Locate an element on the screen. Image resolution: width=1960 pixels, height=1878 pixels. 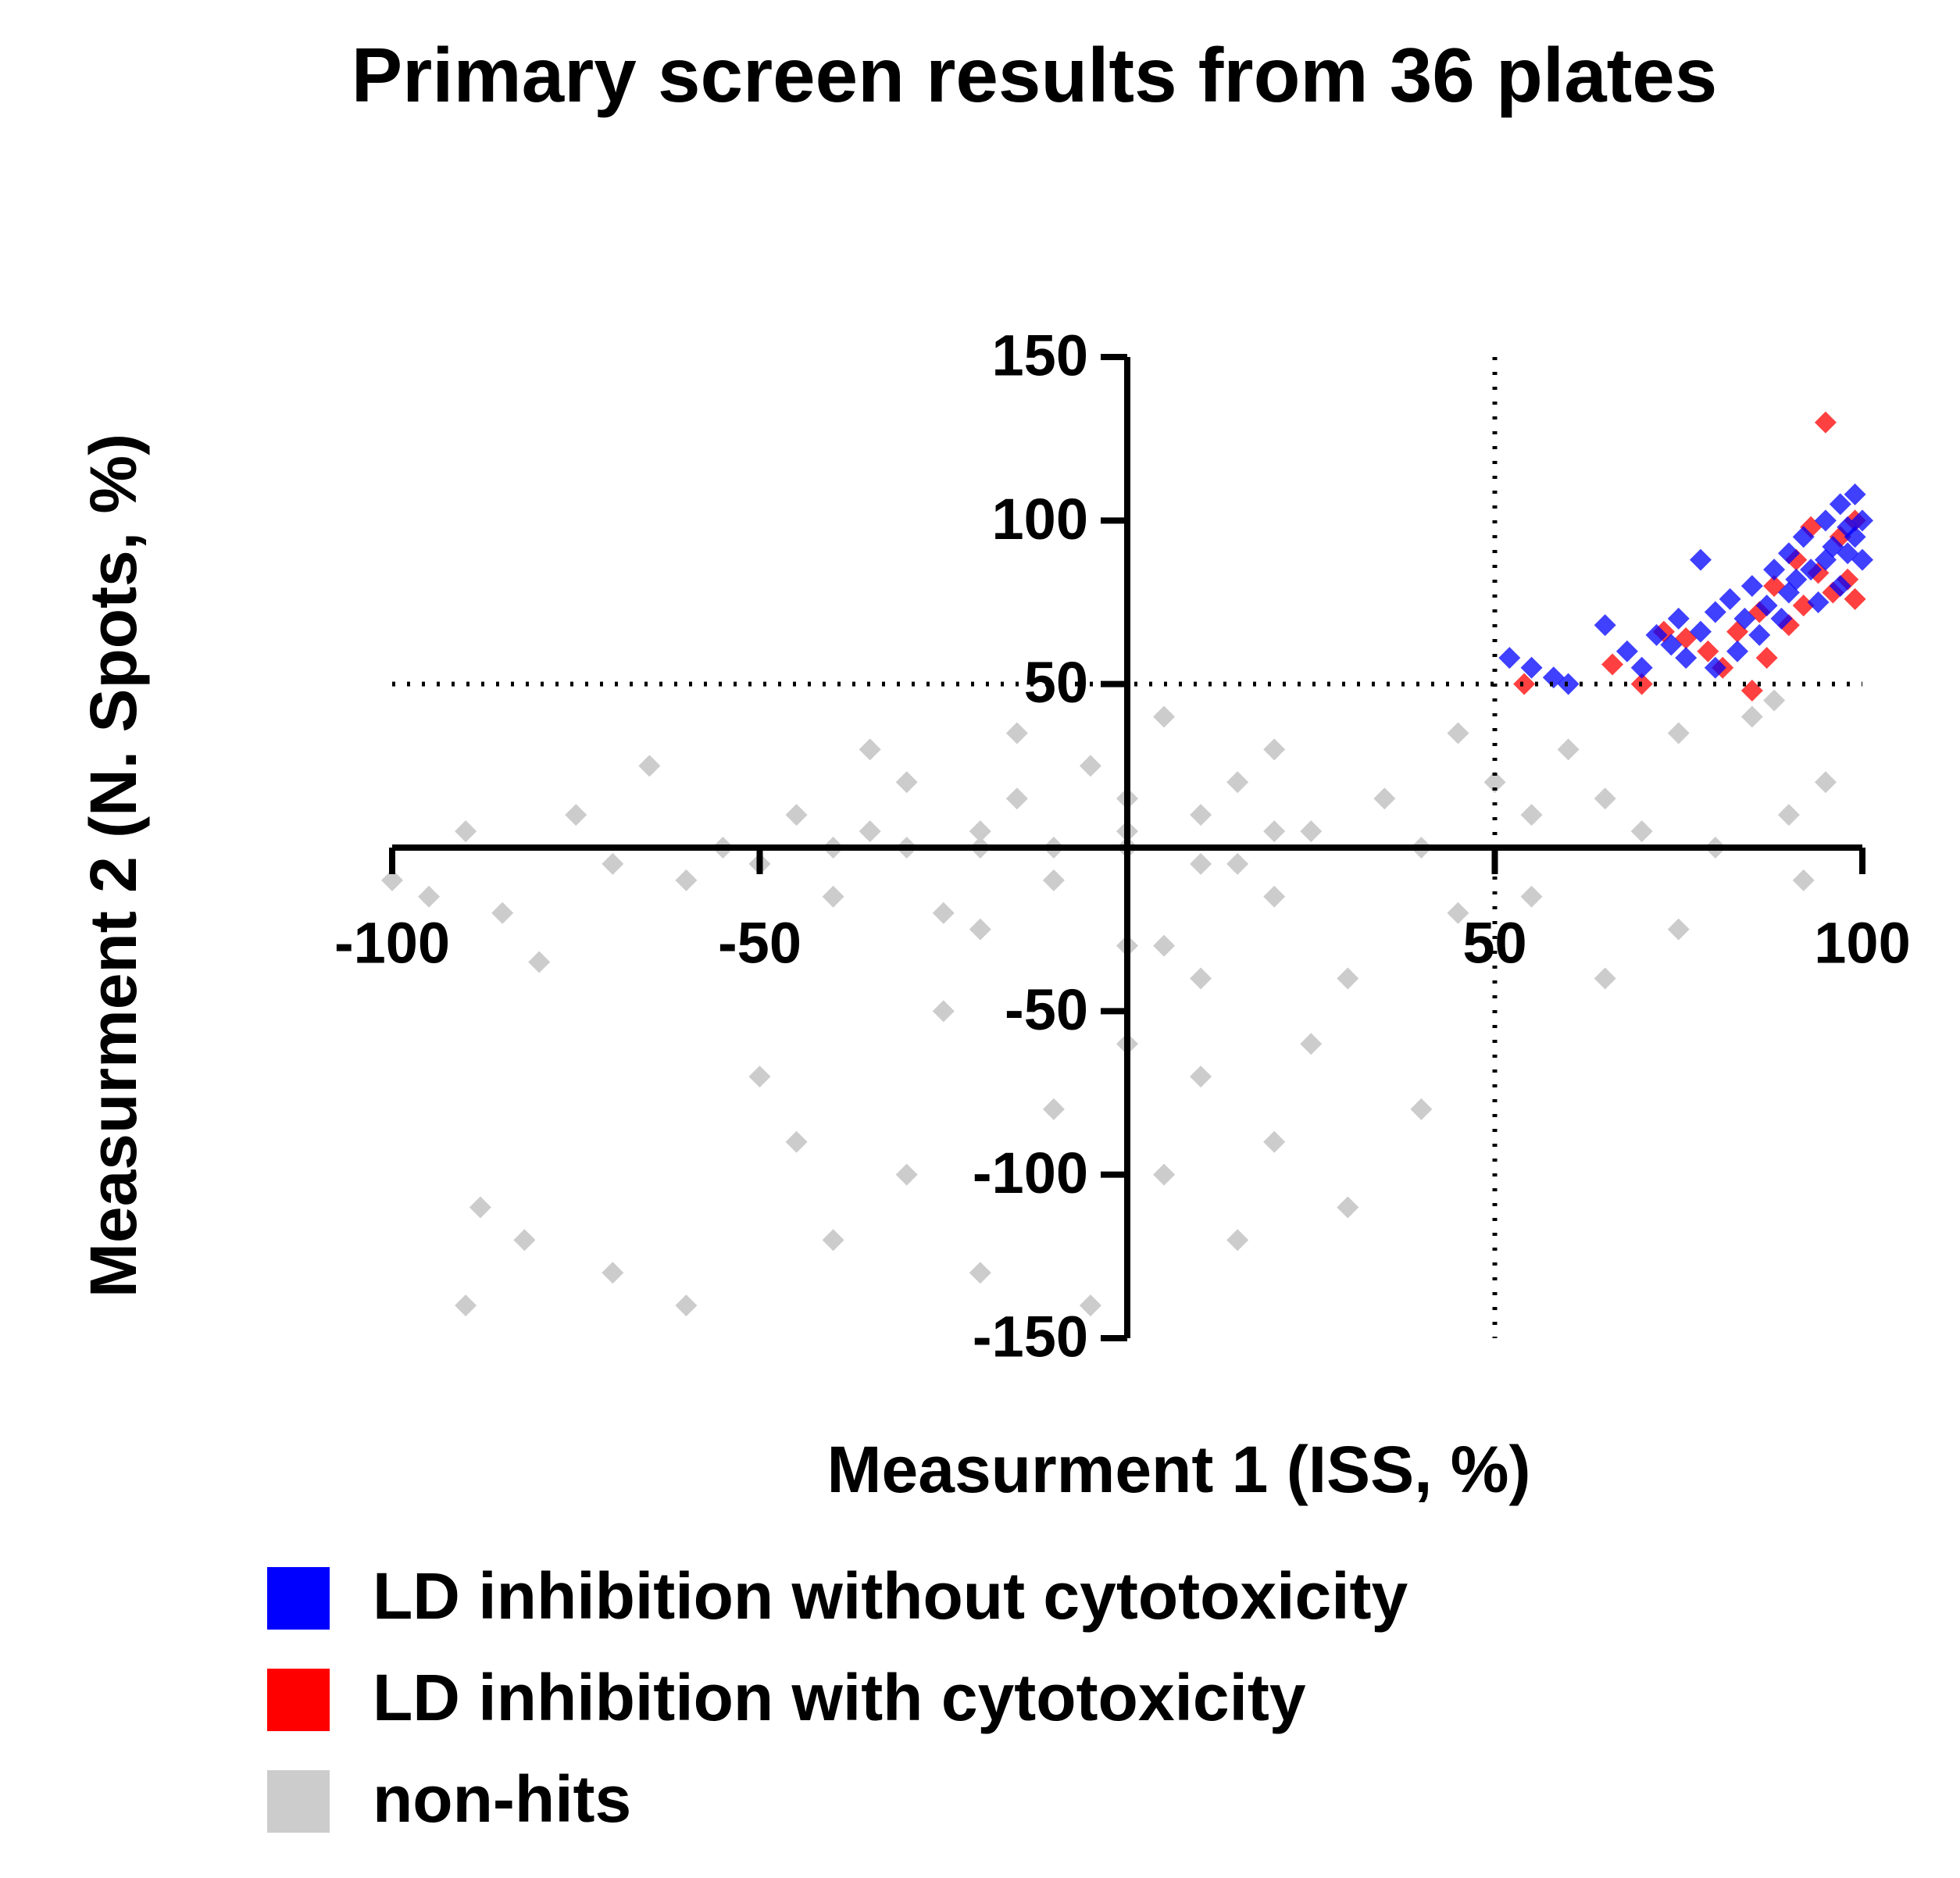
x-axis-label: Measurment 1 (ISS, %) is located at coordinates (1179, 1469).